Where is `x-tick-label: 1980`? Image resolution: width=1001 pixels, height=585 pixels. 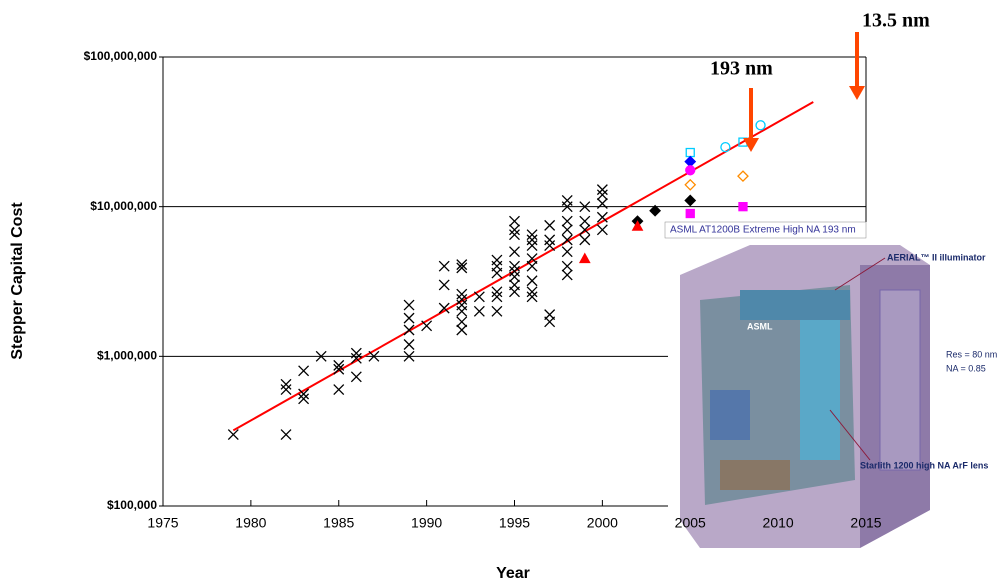 x-tick-label: 1980 is located at coordinates (250, 523).